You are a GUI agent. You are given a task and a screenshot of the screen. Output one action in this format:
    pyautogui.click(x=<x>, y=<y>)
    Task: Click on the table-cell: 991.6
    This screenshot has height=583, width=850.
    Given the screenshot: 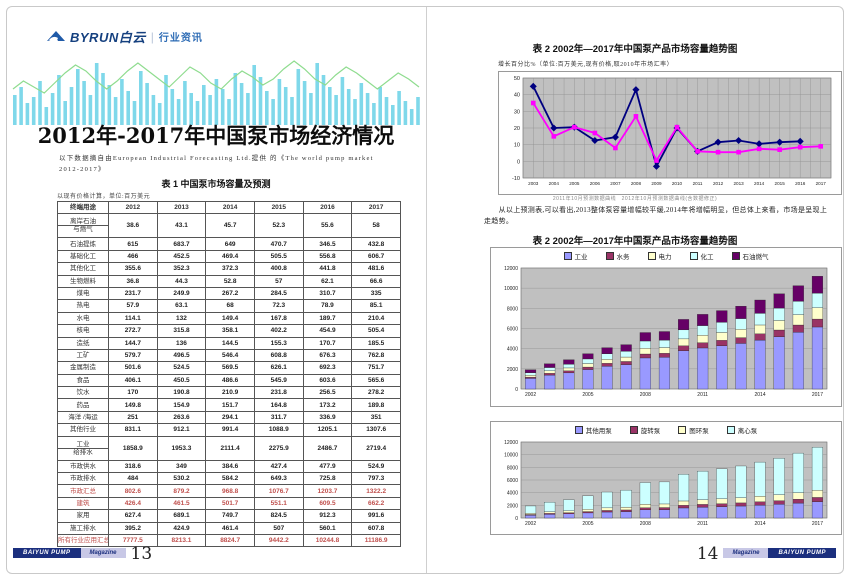 What is the action you would take?
    pyautogui.click(x=376, y=516)
    